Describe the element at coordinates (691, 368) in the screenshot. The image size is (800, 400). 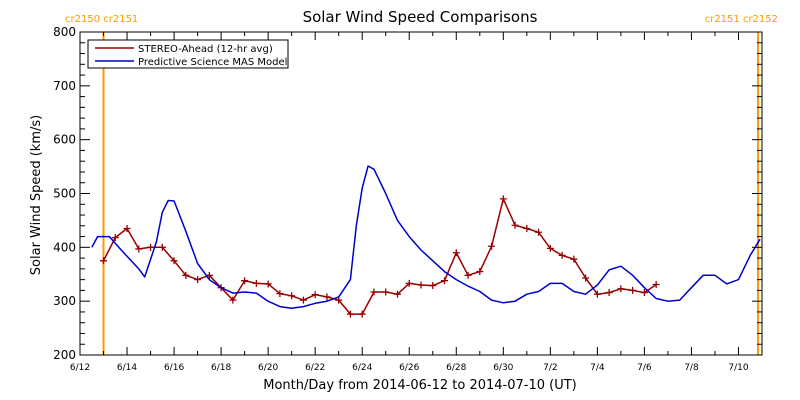
I see `x-tick-label: 7/8` at that location.